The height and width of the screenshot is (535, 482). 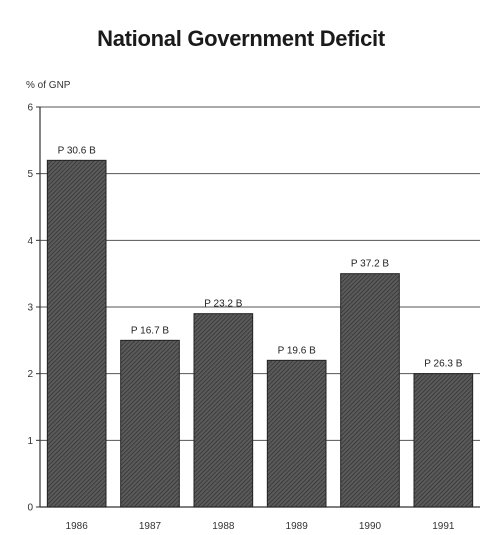 What do you see at coordinates (370, 526) in the screenshot?
I see `x-tick-label: 1990` at bounding box center [370, 526].